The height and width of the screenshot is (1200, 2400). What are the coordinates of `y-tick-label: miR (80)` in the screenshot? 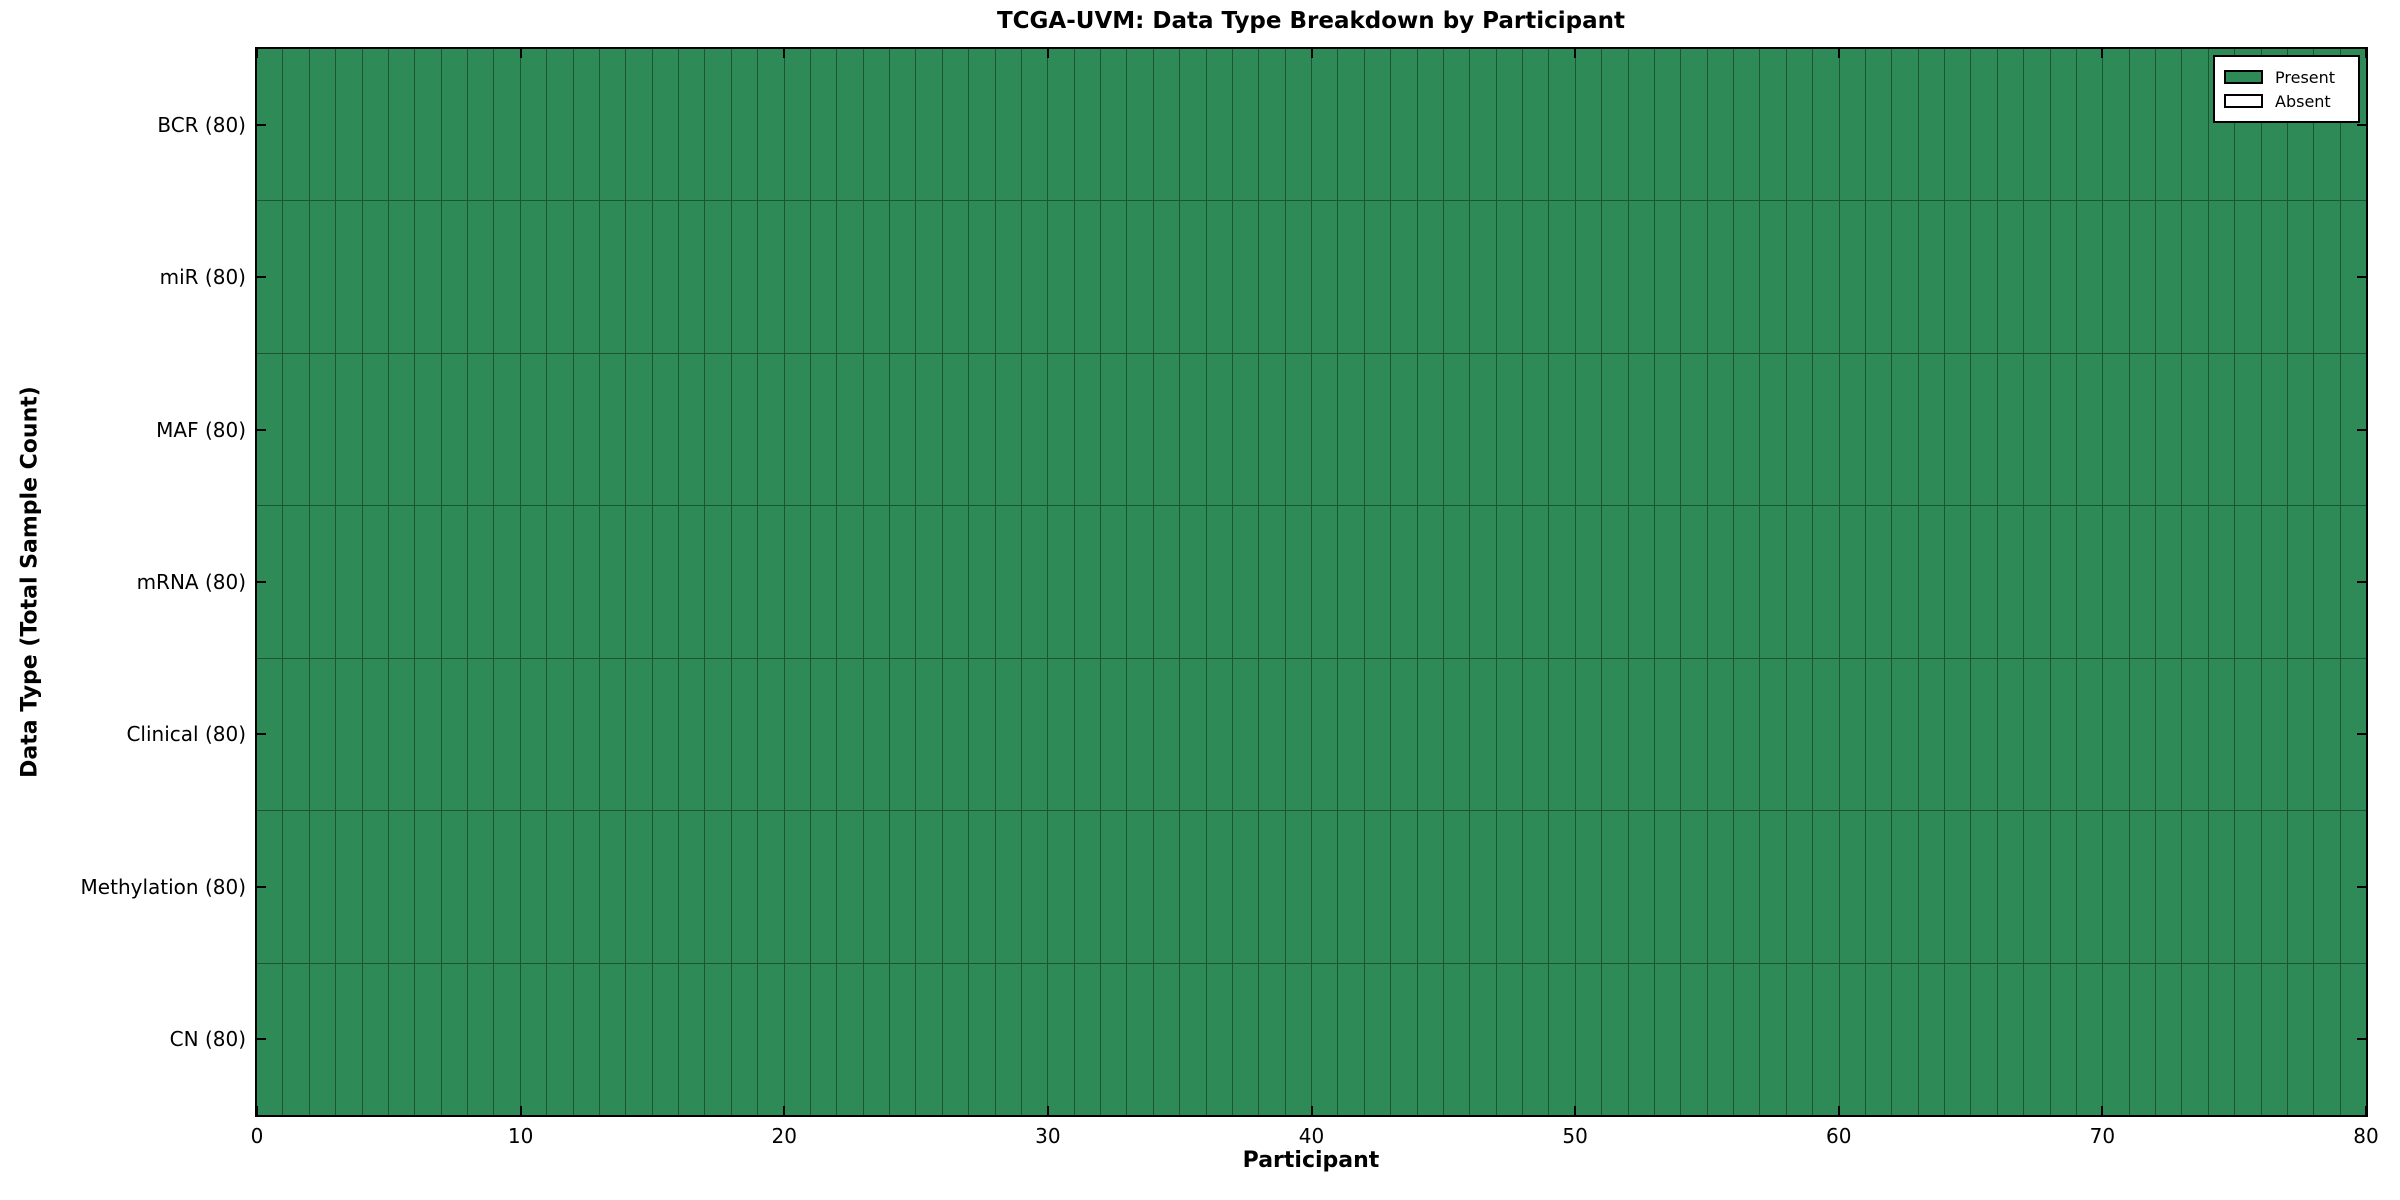 It's located at (202, 277).